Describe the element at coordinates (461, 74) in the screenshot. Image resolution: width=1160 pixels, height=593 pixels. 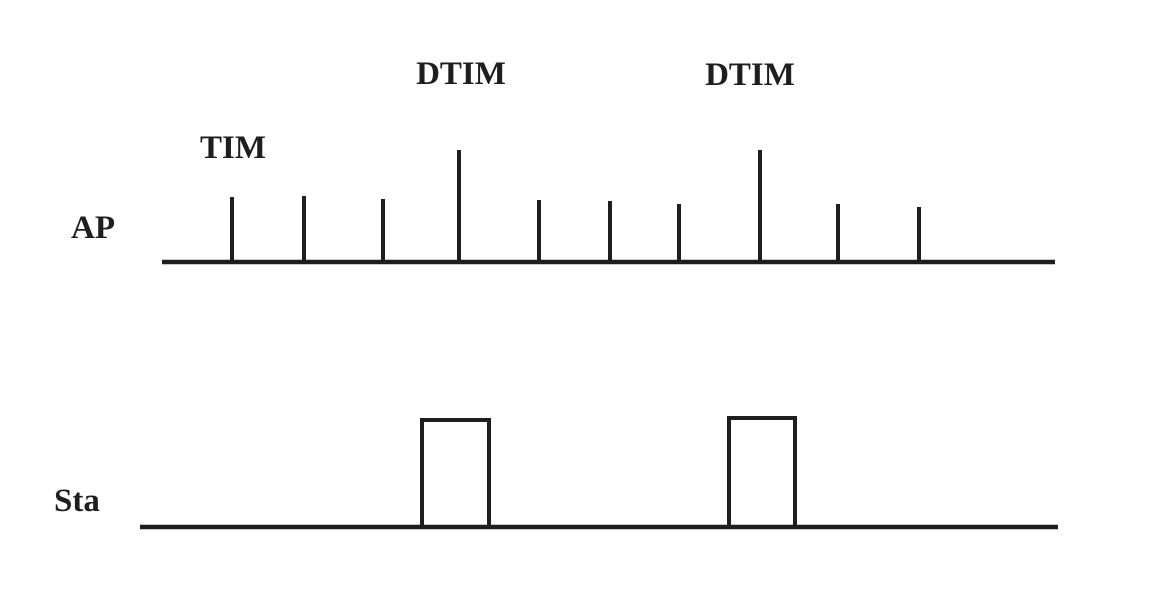
I see `dtim-label-1: DTIM` at that location.